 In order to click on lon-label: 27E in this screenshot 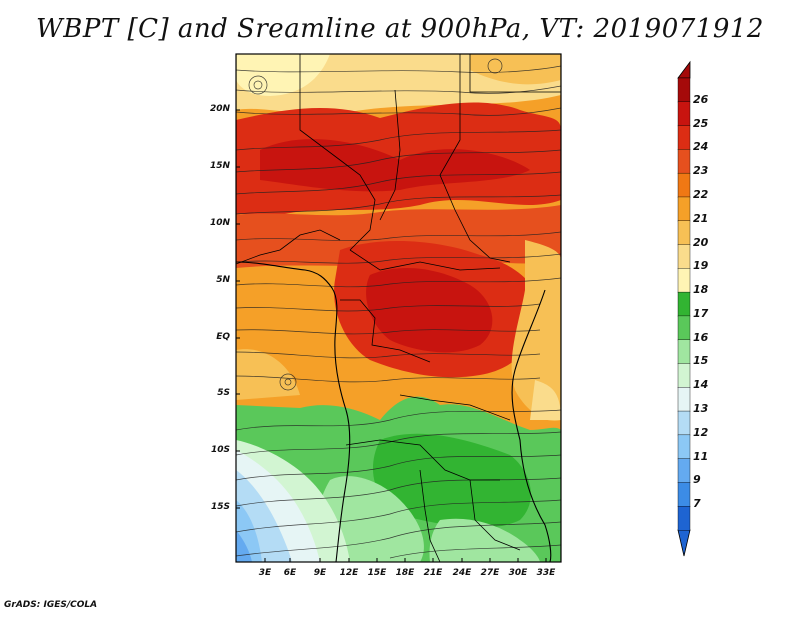, I will do `click(490, 573)`.